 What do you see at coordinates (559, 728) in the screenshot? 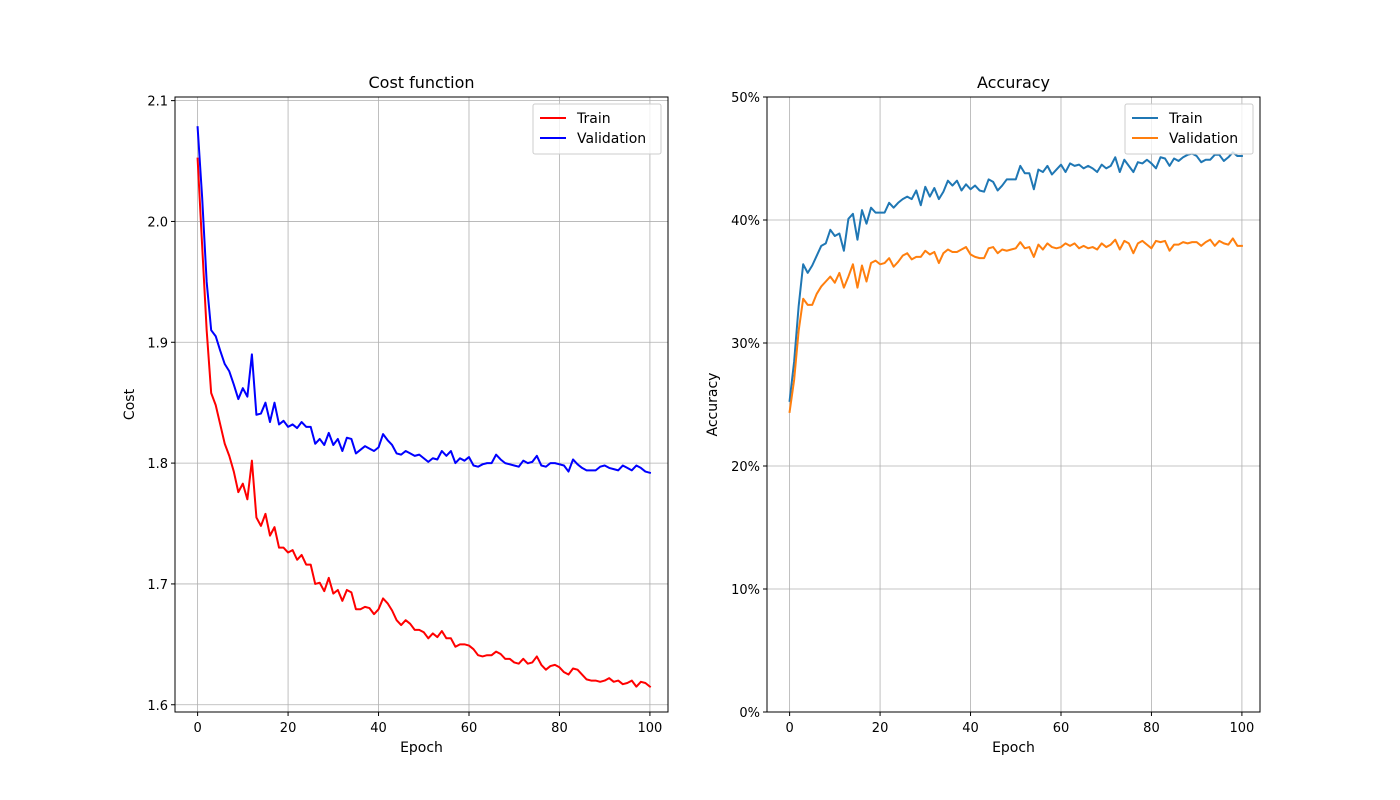
I see `cost-x-tick-label: 80` at bounding box center [559, 728].